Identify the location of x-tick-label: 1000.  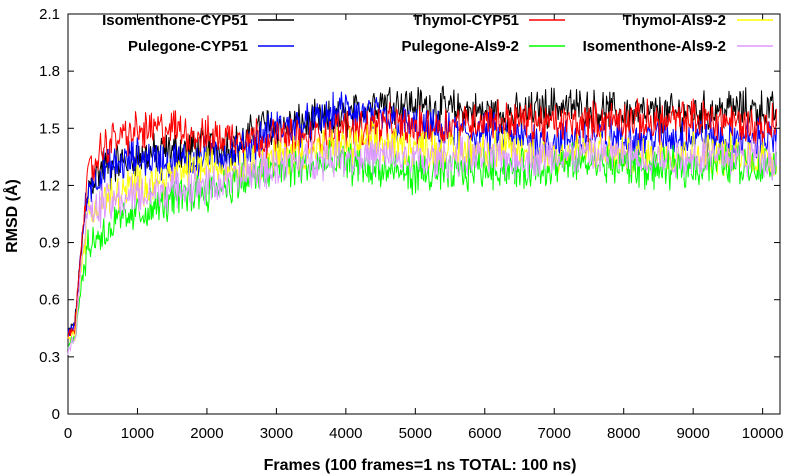
(137, 433).